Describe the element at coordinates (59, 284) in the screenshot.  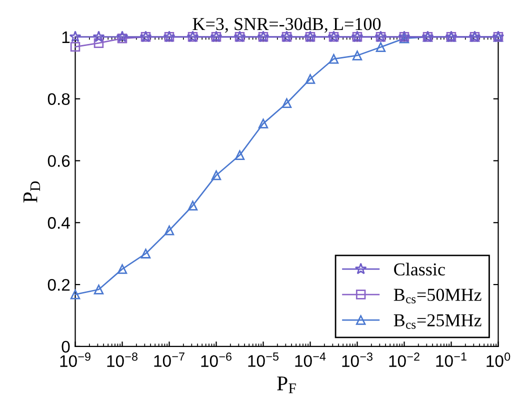
I see `y-tick-label: 0.2` at that location.